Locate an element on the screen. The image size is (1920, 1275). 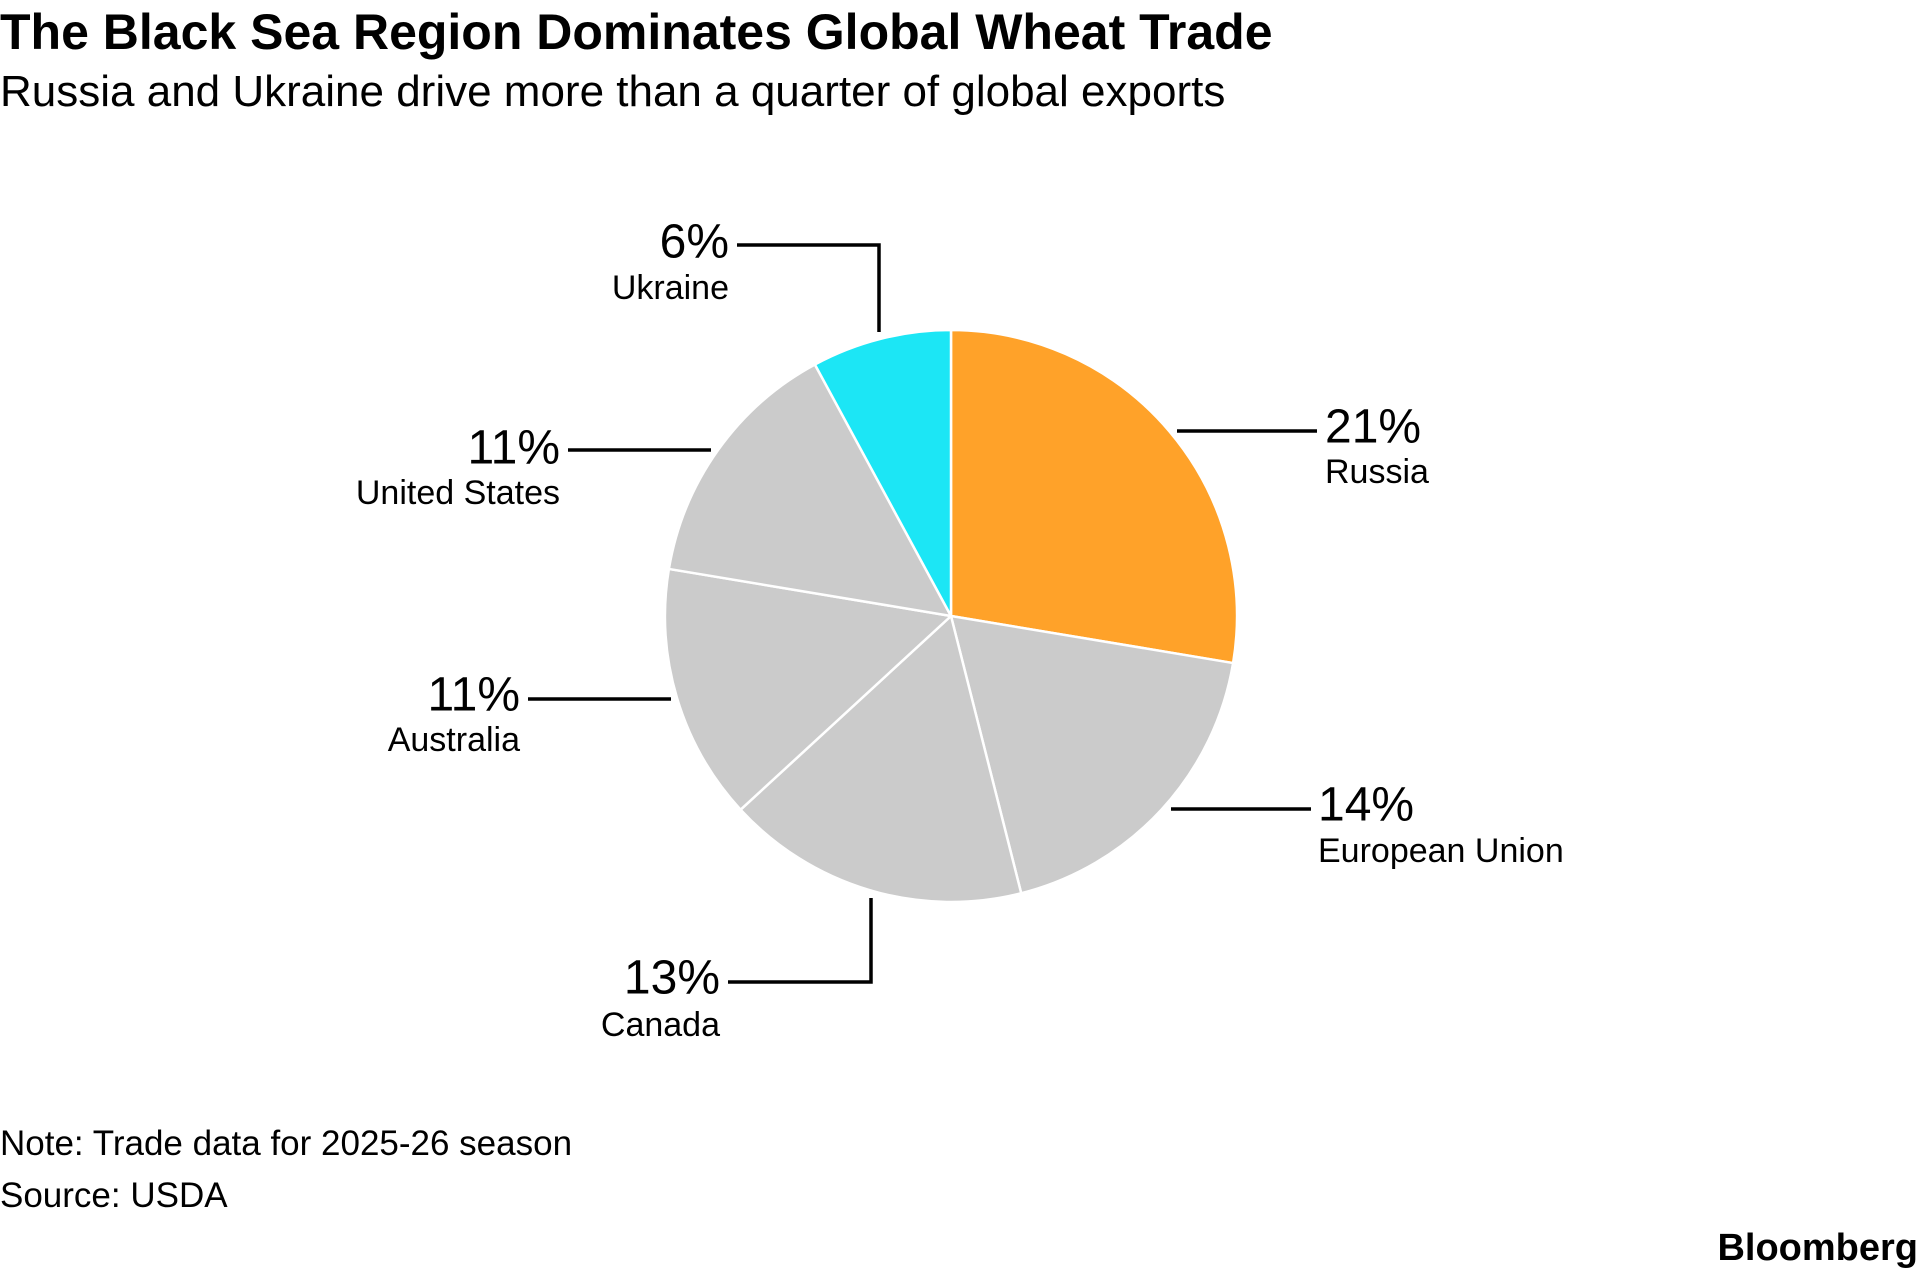
pie-slice-canada is located at coordinates (881, 759).